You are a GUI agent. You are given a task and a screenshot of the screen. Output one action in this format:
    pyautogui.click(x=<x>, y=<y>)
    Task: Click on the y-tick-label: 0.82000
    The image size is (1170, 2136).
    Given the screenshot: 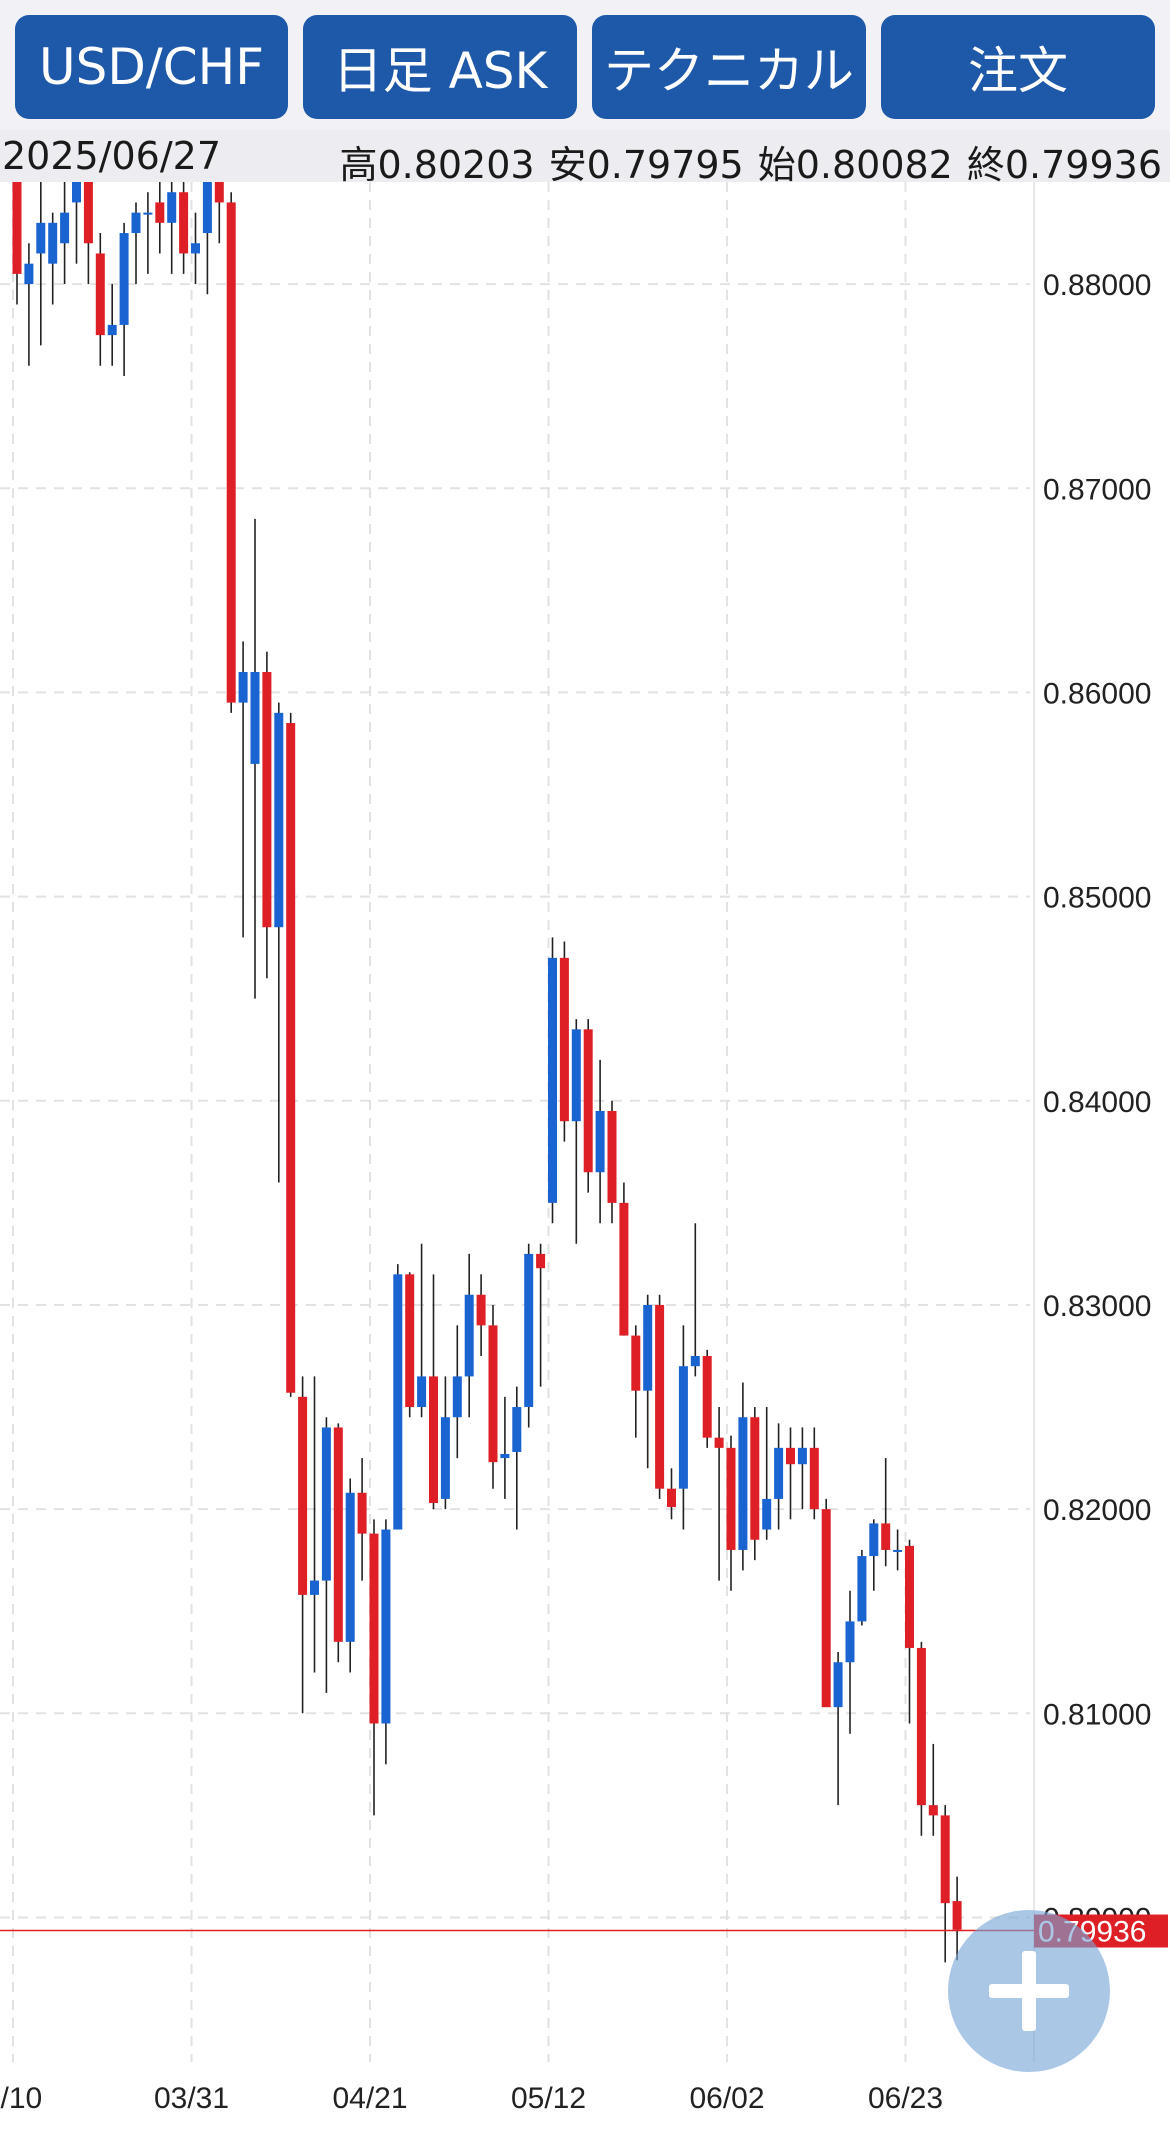 What is the action you would take?
    pyautogui.click(x=1097, y=1510)
    